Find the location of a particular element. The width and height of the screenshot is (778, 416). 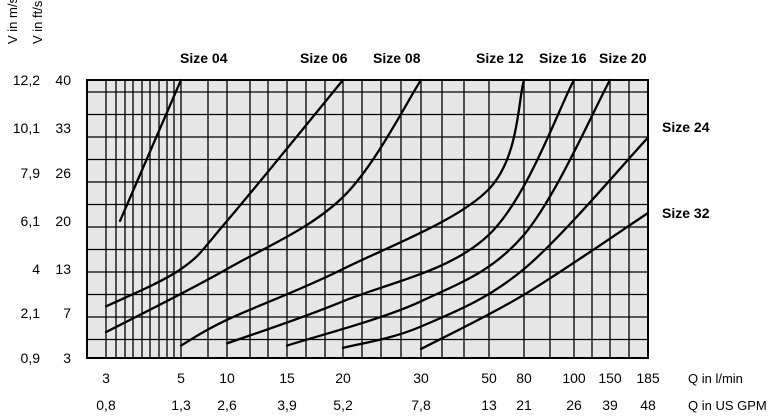

y-tick-label-ms: 4 is located at coordinates (36, 269).